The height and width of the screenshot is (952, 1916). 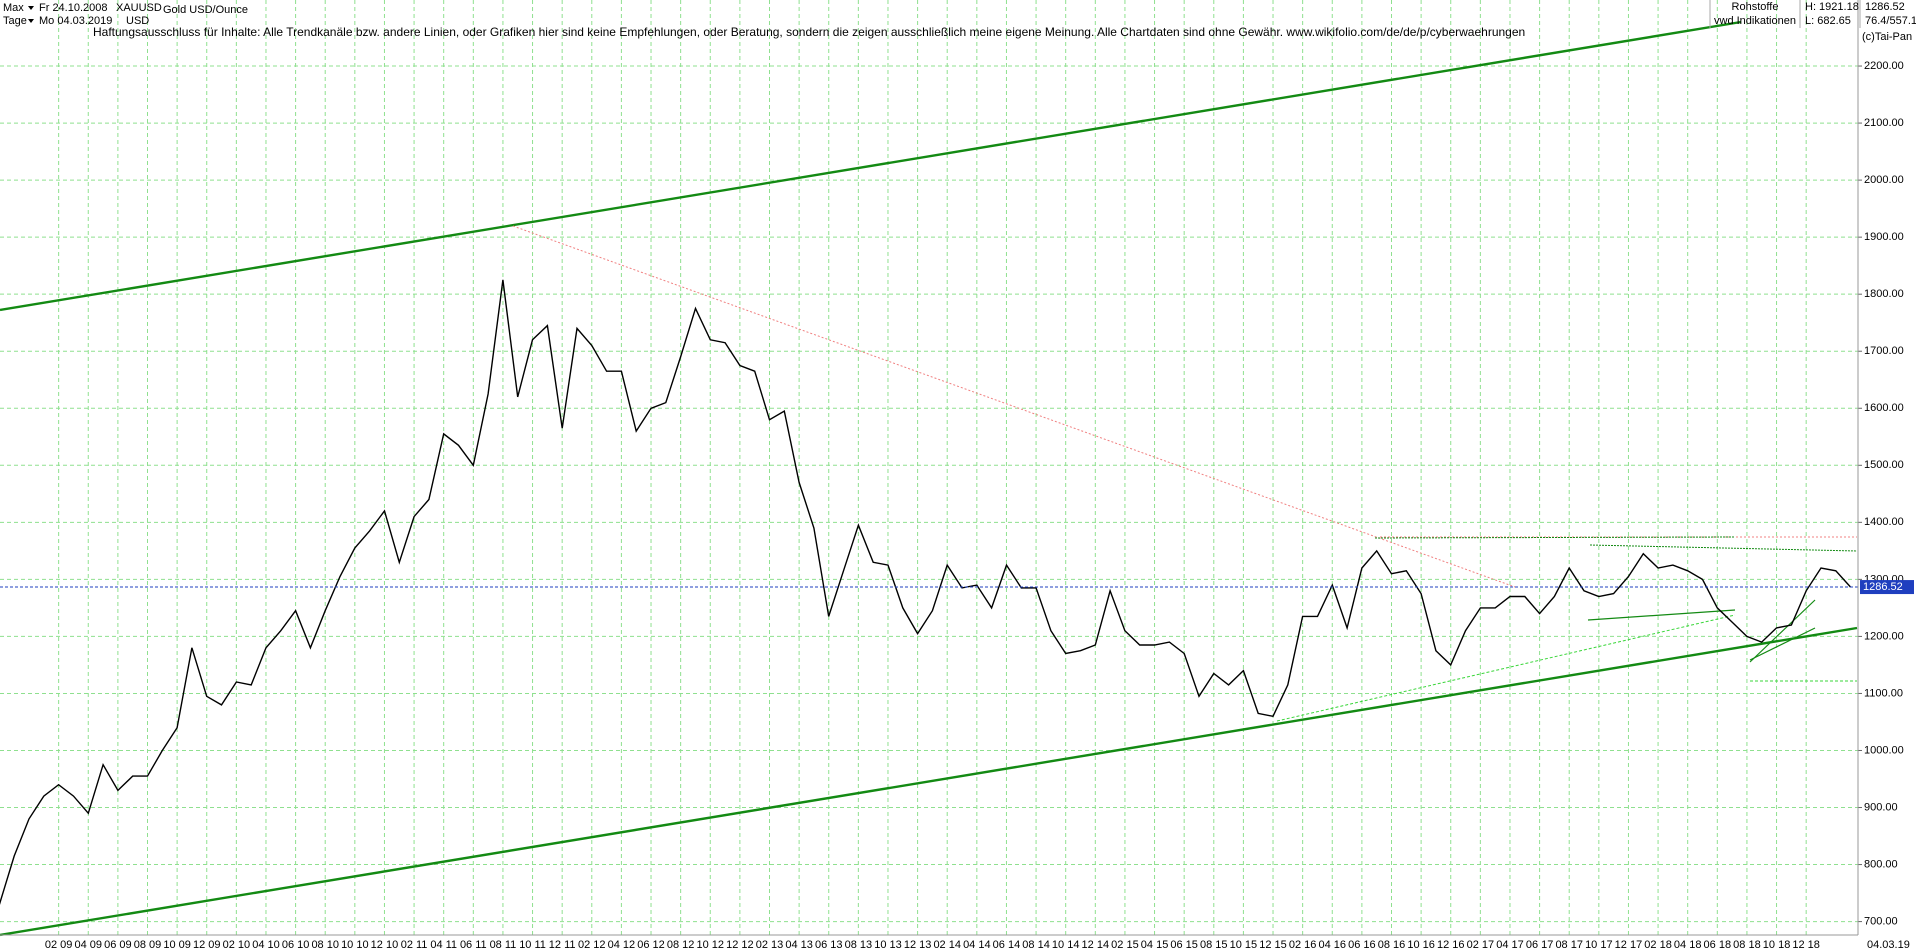 I want to click on x-tick-label: 06 12, so click(x=651, y=945).